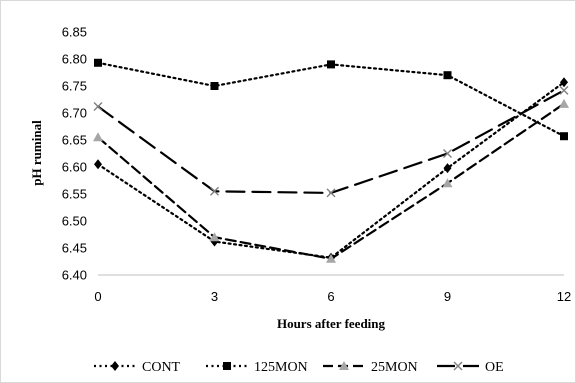 This screenshot has height=383, width=576. I want to click on x-tick-label: 6, so click(330, 296).